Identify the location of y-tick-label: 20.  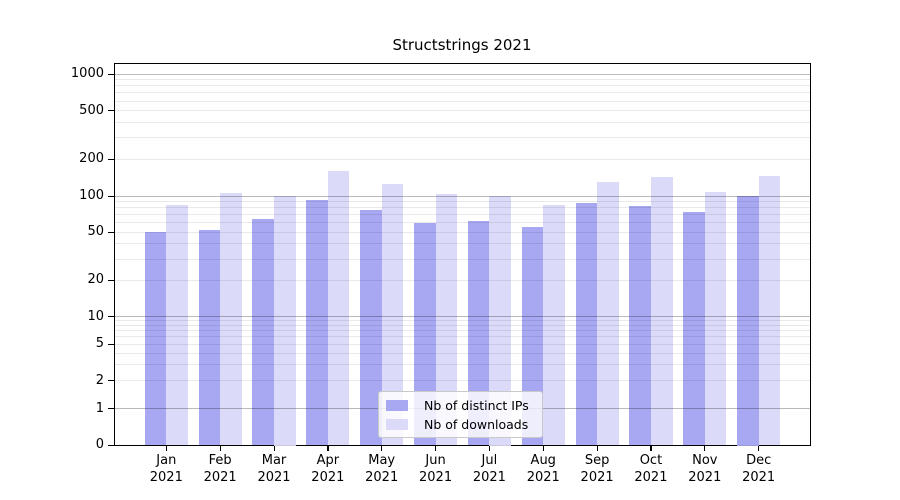
(95, 280).